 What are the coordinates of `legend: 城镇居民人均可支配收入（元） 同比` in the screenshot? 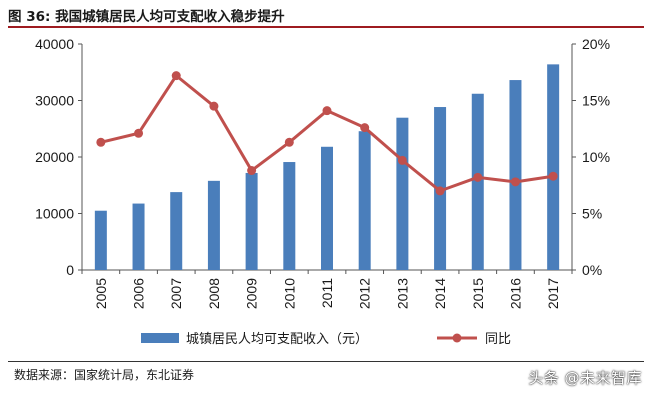 It's located at (326, 339).